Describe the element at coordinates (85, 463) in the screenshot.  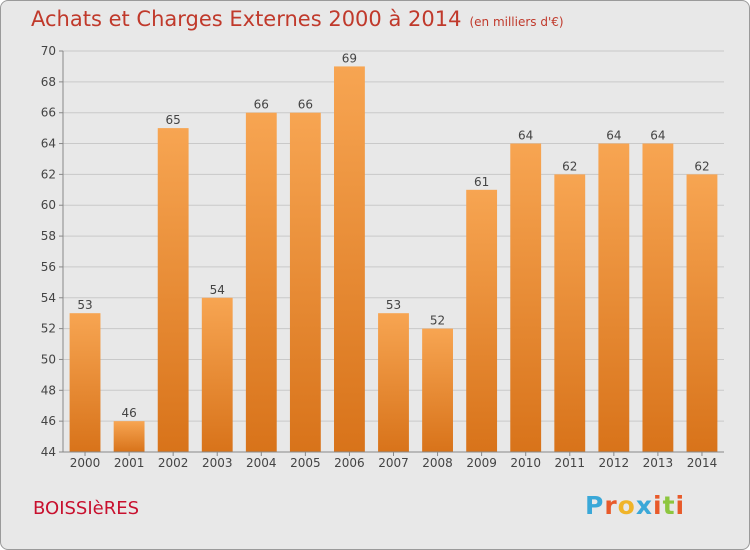
I see `x-tick-label: 2000` at that location.